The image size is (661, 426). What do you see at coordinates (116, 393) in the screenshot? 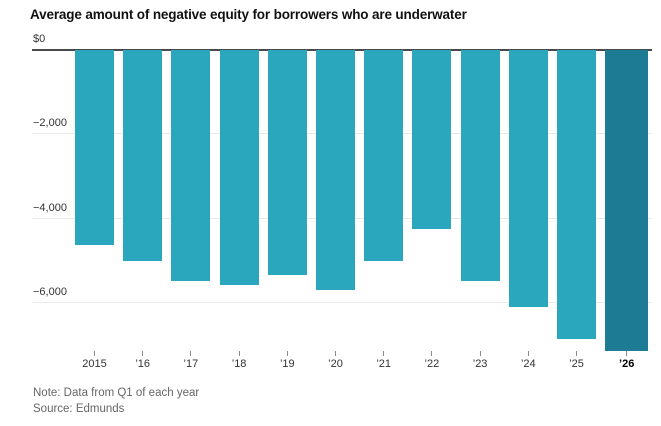
I see `chart-note: Note: Data from Q1 of each year` at bounding box center [116, 393].